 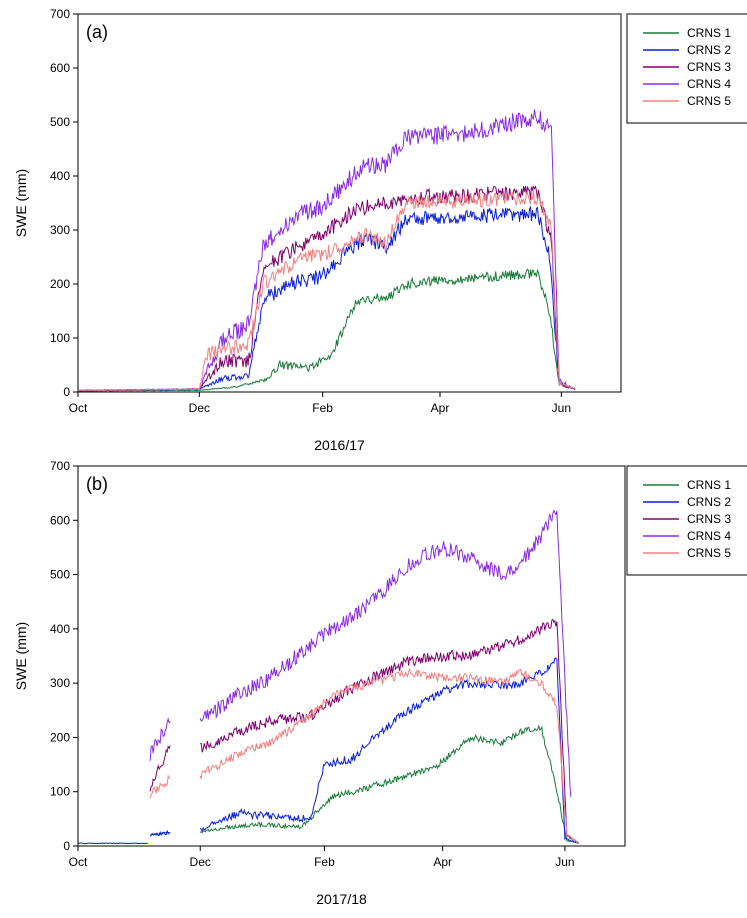 I want to click on panel-label: (a), so click(x=97, y=32).